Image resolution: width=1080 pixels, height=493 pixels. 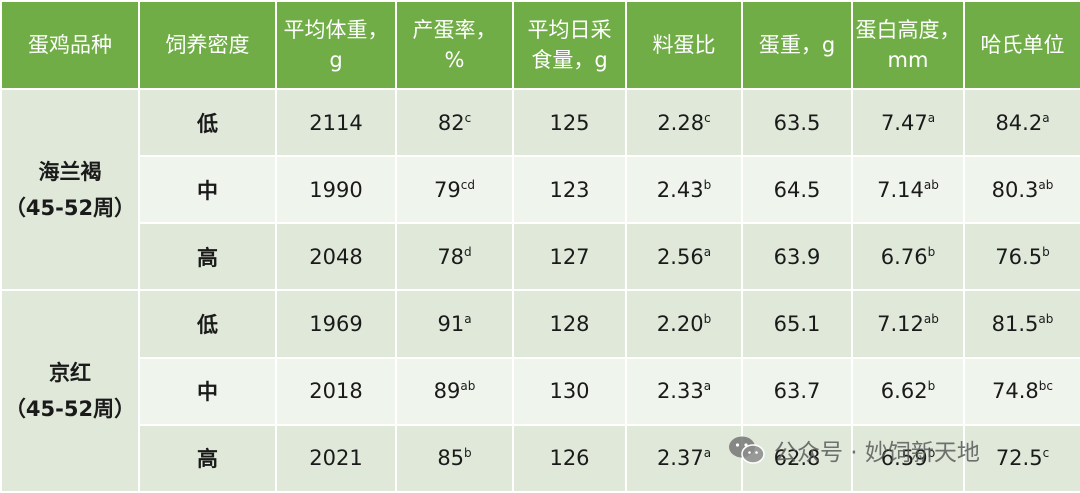 What do you see at coordinates (569, 45) in the screenshot?
I see `header-feed-intake: 平均日采 食量，g` at bounding box center [569, 45].